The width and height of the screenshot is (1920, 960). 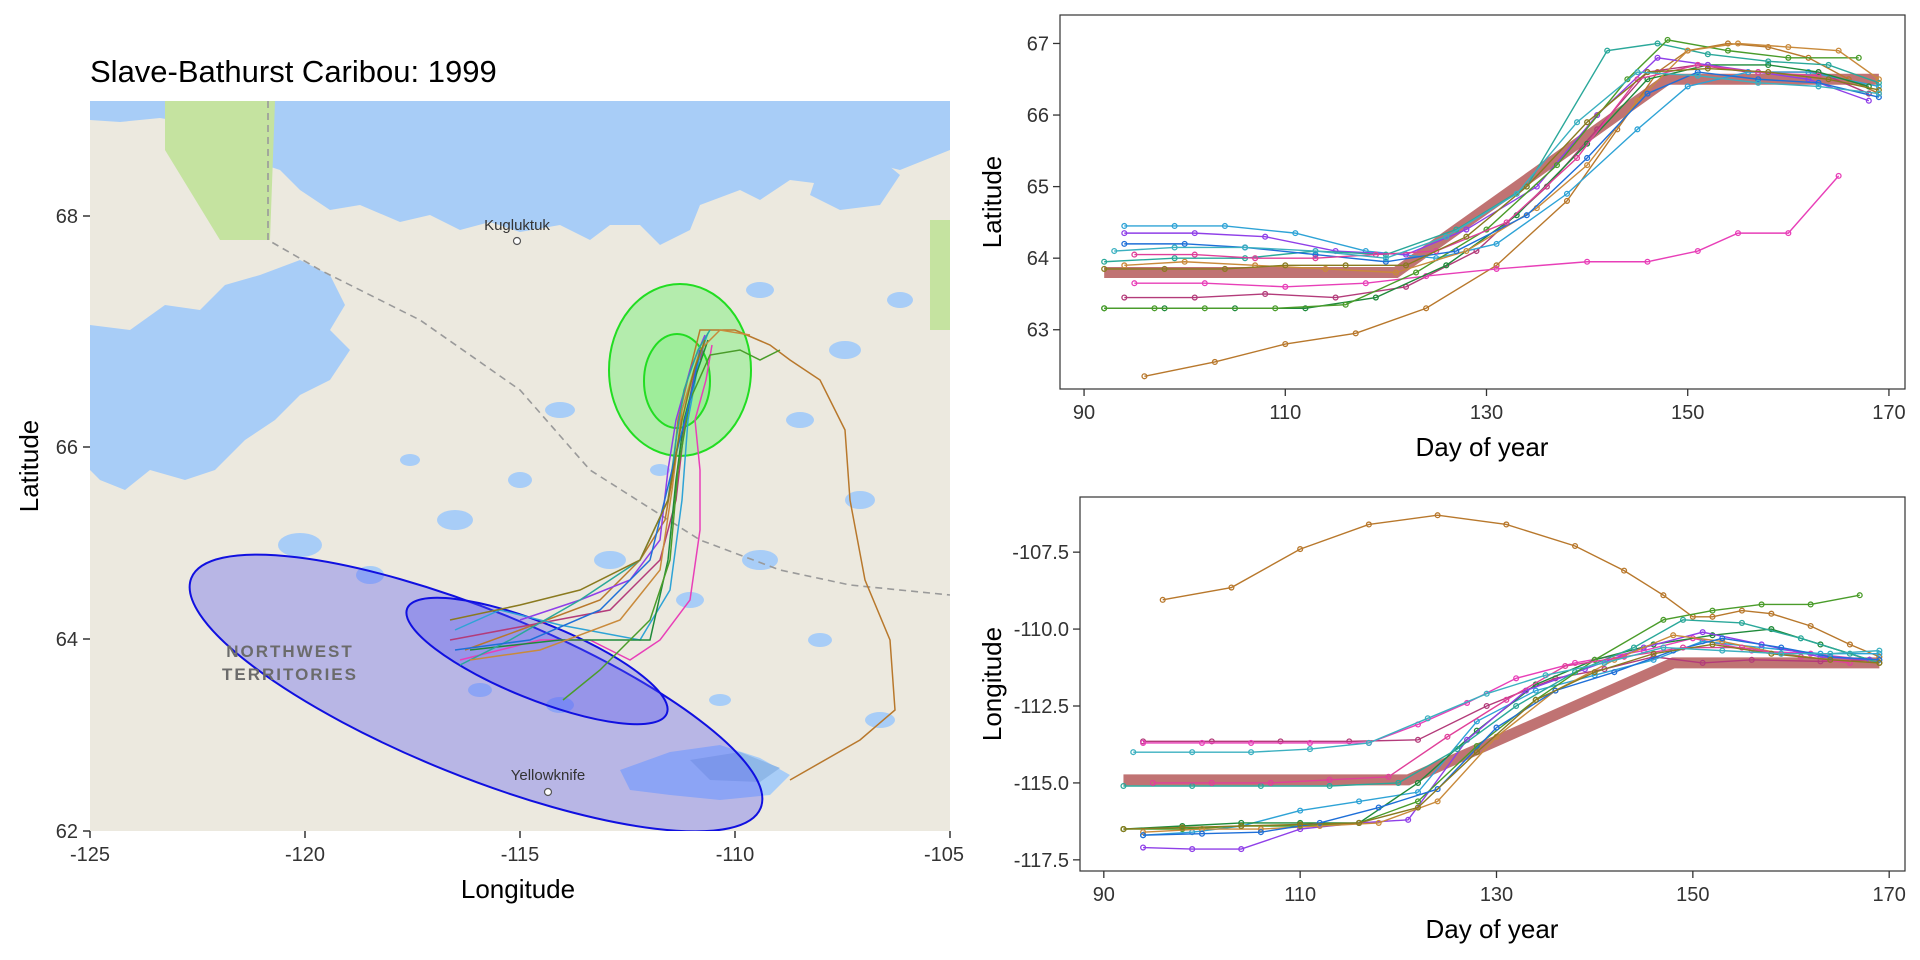 I want to click on lat-x-tick-label: 110, so click(x=1285, y=413).